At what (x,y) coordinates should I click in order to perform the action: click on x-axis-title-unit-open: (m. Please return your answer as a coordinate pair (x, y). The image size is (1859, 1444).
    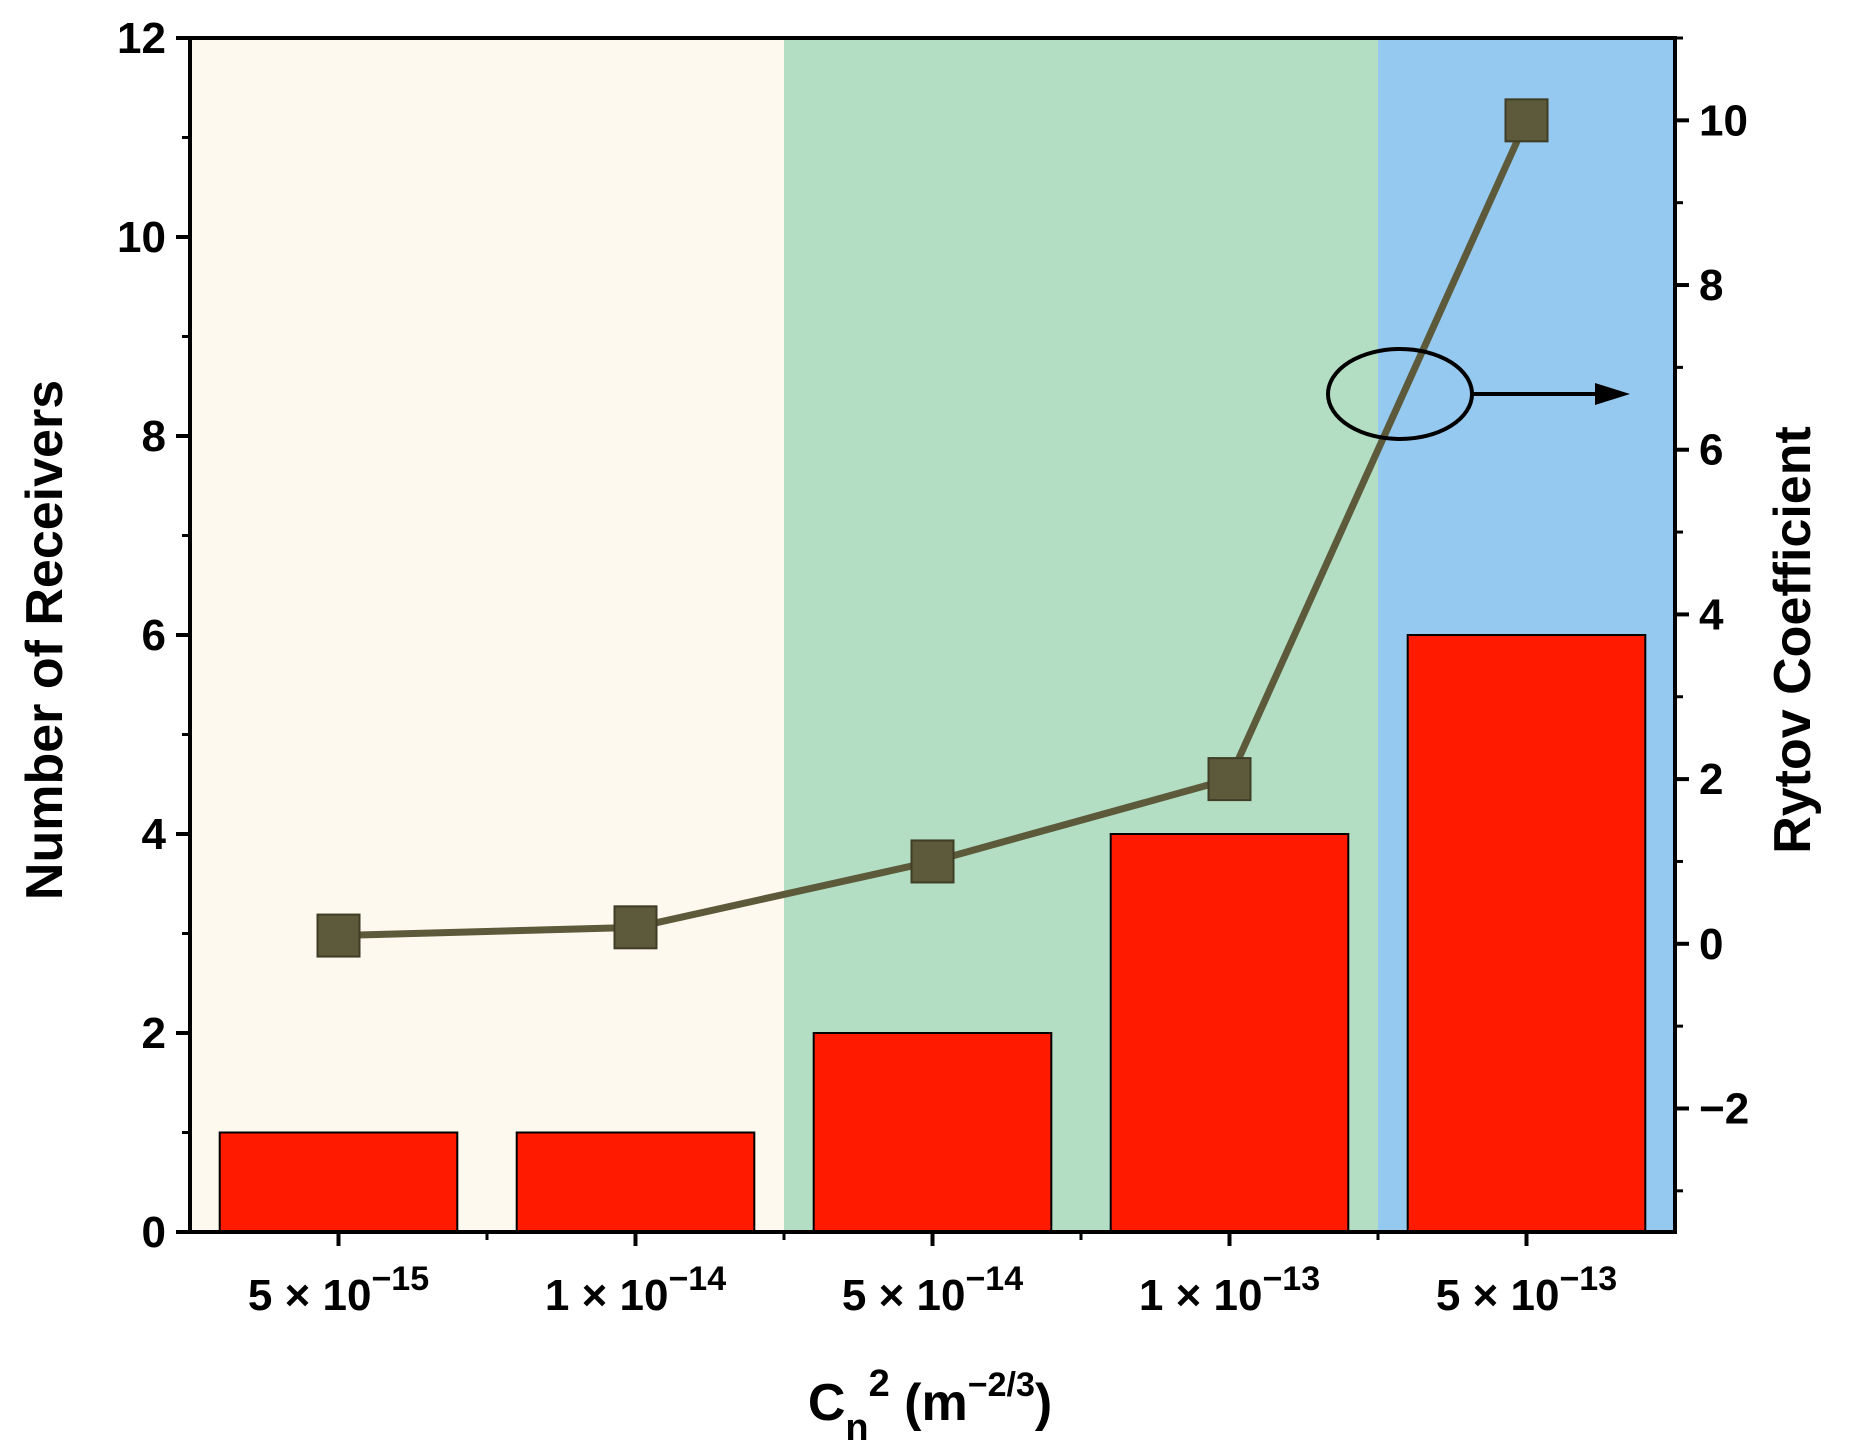
    Looking at the image, I should click on (929, 1403).